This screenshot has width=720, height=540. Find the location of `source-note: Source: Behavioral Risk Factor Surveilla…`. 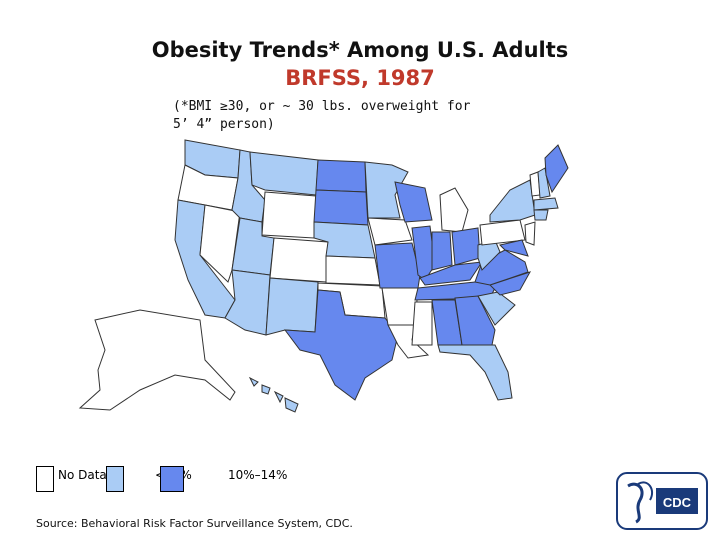

source-note: Source: Behavioral Risk Factor Surveilla… is located at coordinates (194, 523).